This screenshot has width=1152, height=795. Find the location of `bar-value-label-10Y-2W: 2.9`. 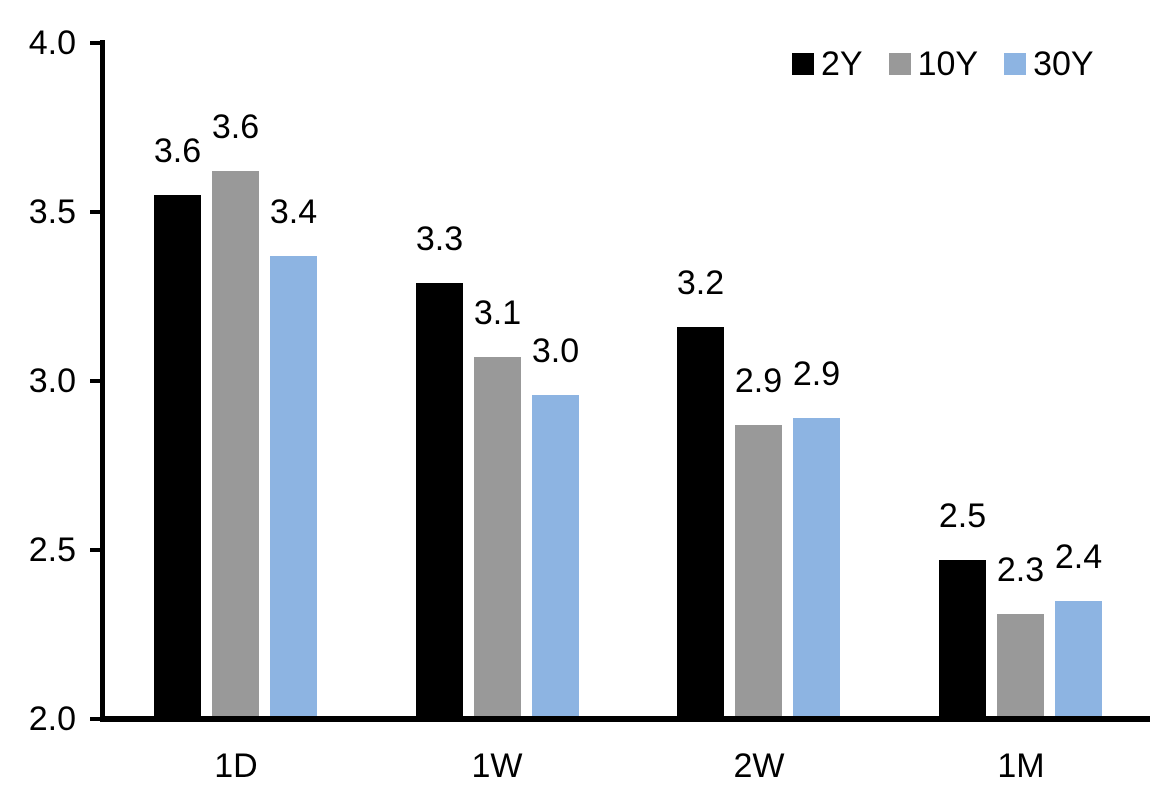

bar-value-label-10Y-2W: 2.9 is located at coordinates (758, 381).